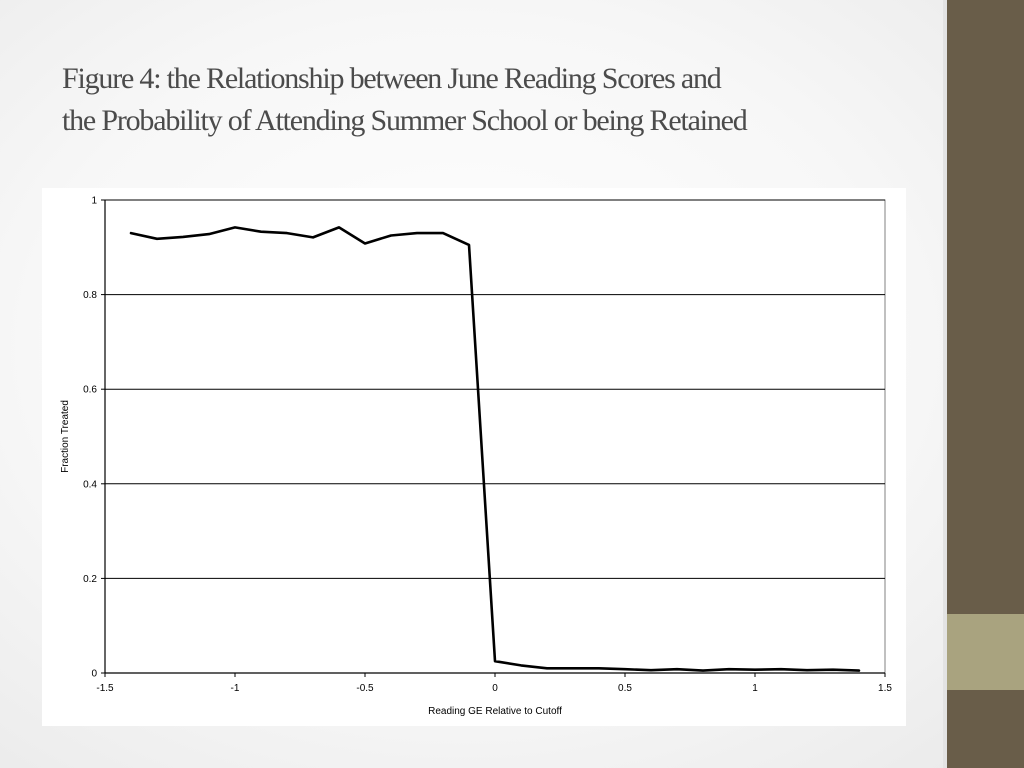 Image resolution: width=1024 pixels, height=768 pixels. Describe the element at coordinates (105, 688) in the screenshot. I see `x-tick-label-0: -1.5` at that location.